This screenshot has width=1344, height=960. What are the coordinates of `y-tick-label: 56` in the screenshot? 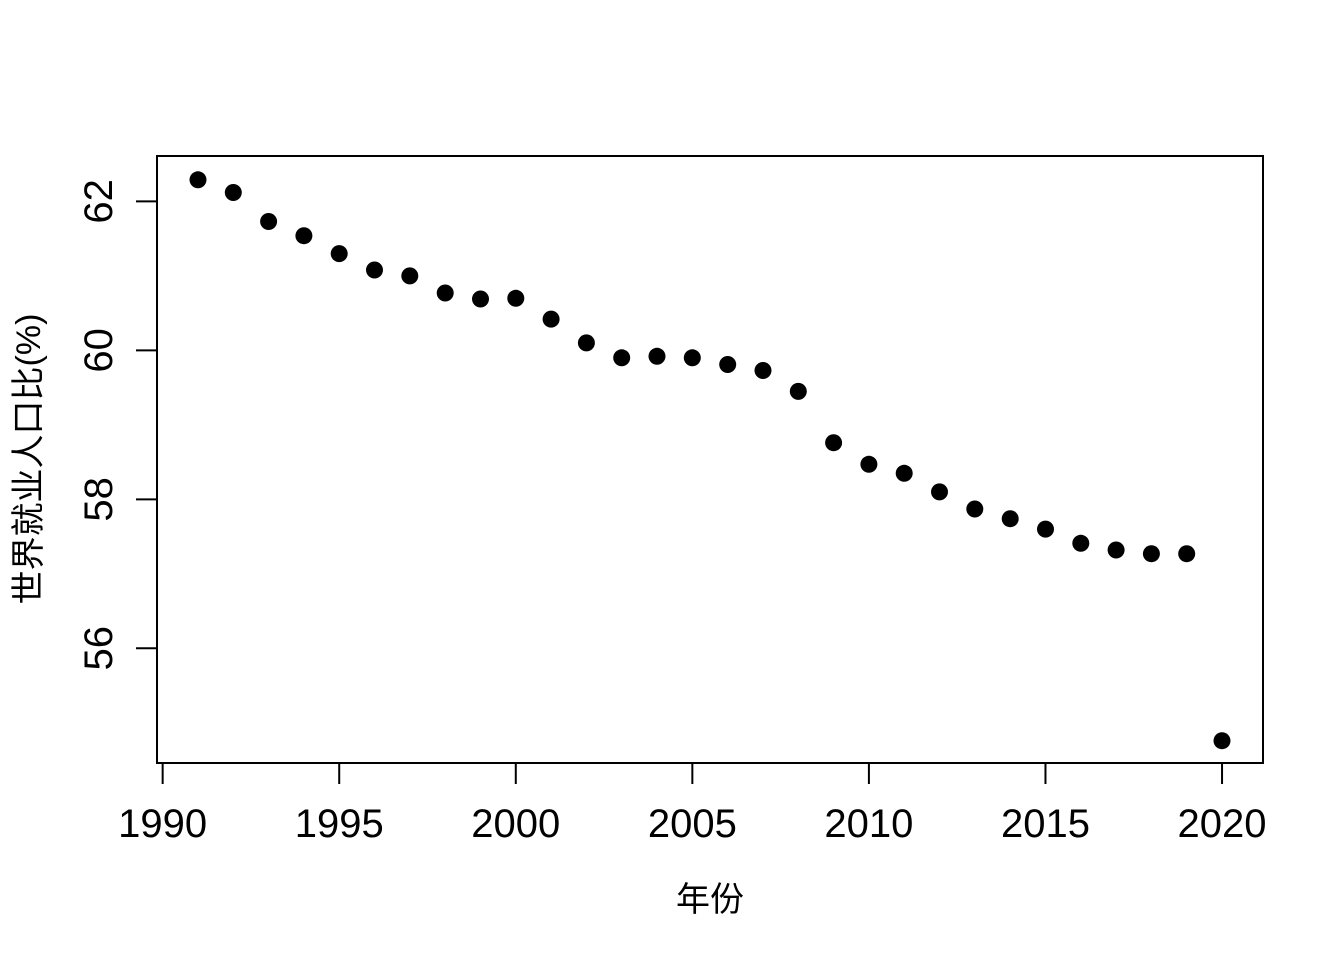 It's located at (99, 648).